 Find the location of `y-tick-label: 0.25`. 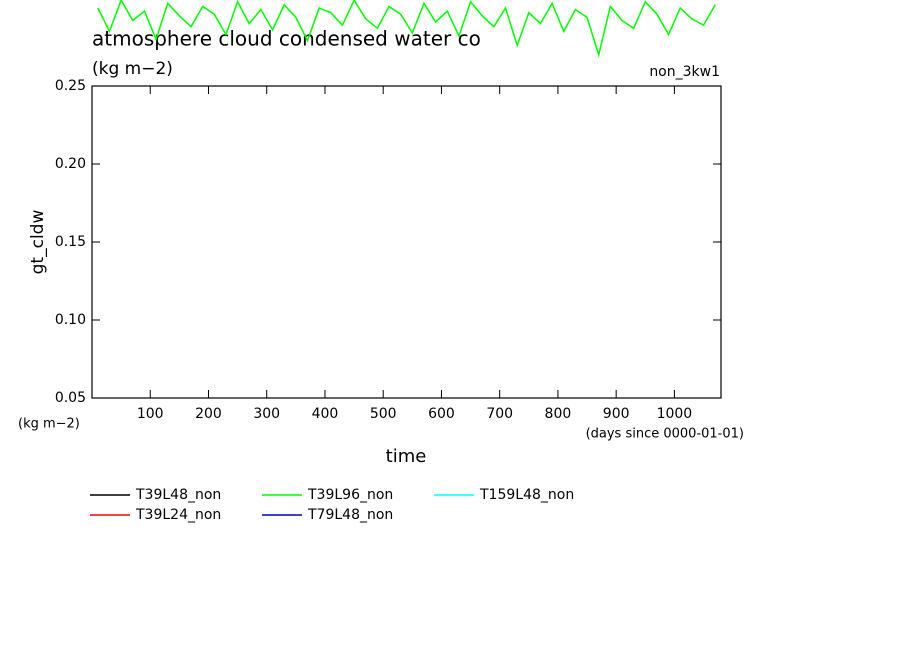

y-tick-label: 0.25 is located at coordinates (70, 86).